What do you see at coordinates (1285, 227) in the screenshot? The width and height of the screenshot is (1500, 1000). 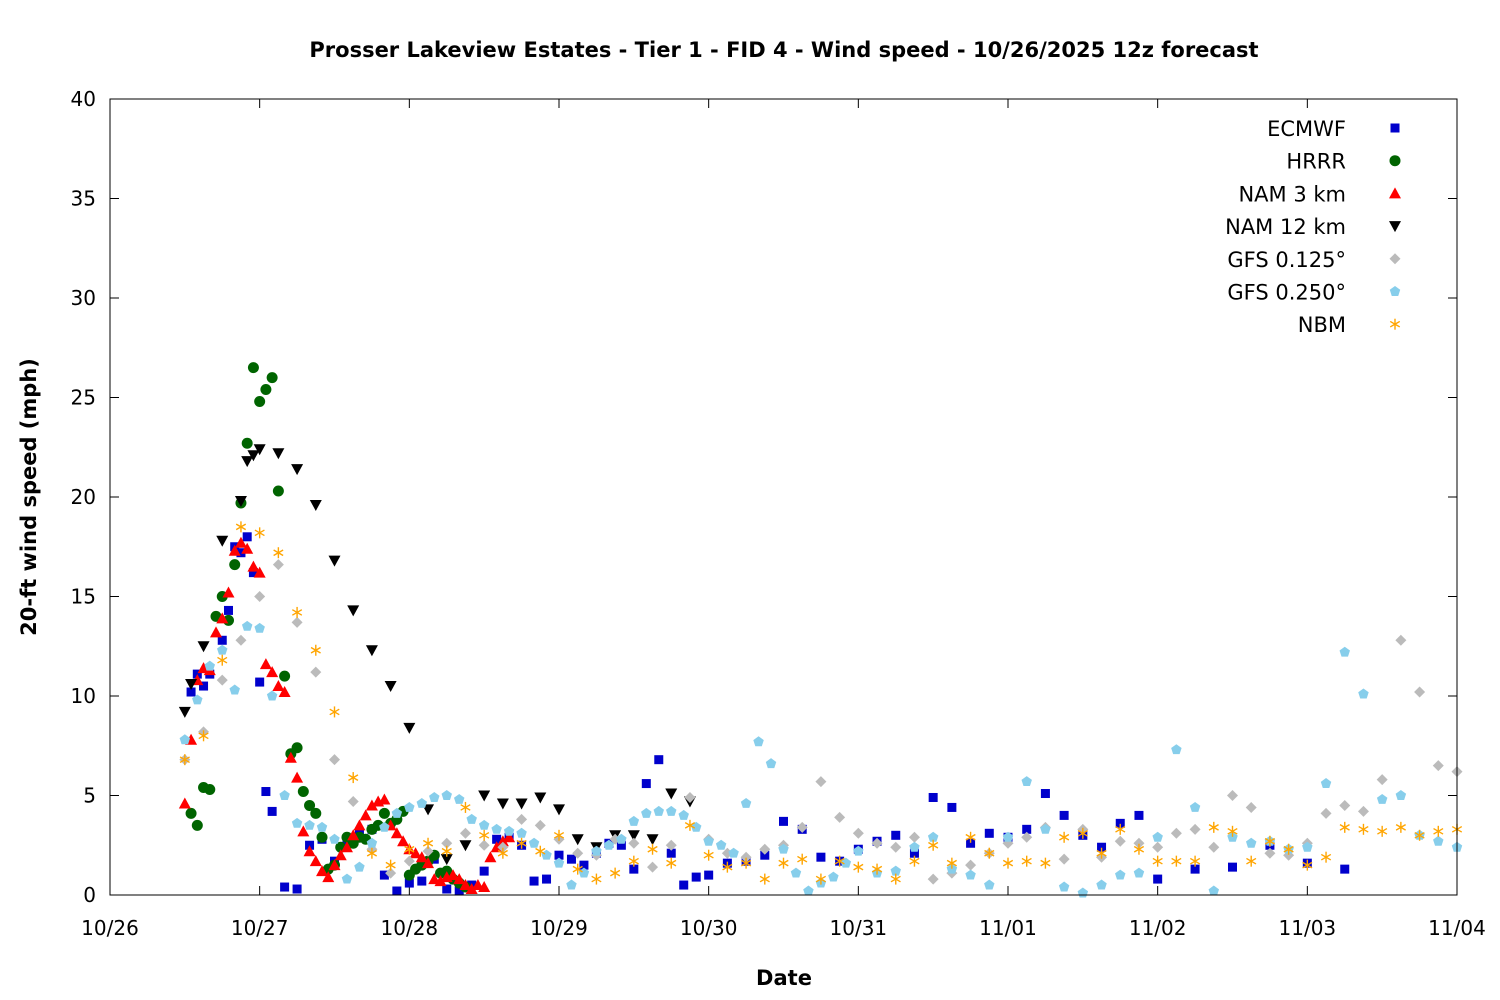 I see `legend-label-nam-12-km: NAM 12 km` at bounding box center [1285, 227].